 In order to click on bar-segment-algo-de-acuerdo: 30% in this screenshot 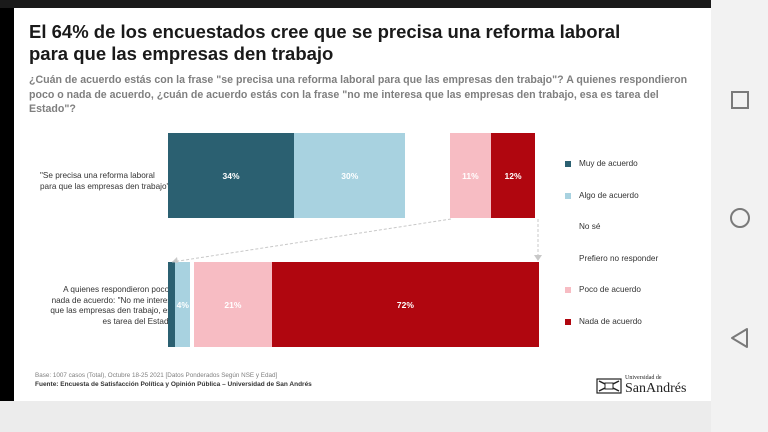, I will do `click(350, 175)`.